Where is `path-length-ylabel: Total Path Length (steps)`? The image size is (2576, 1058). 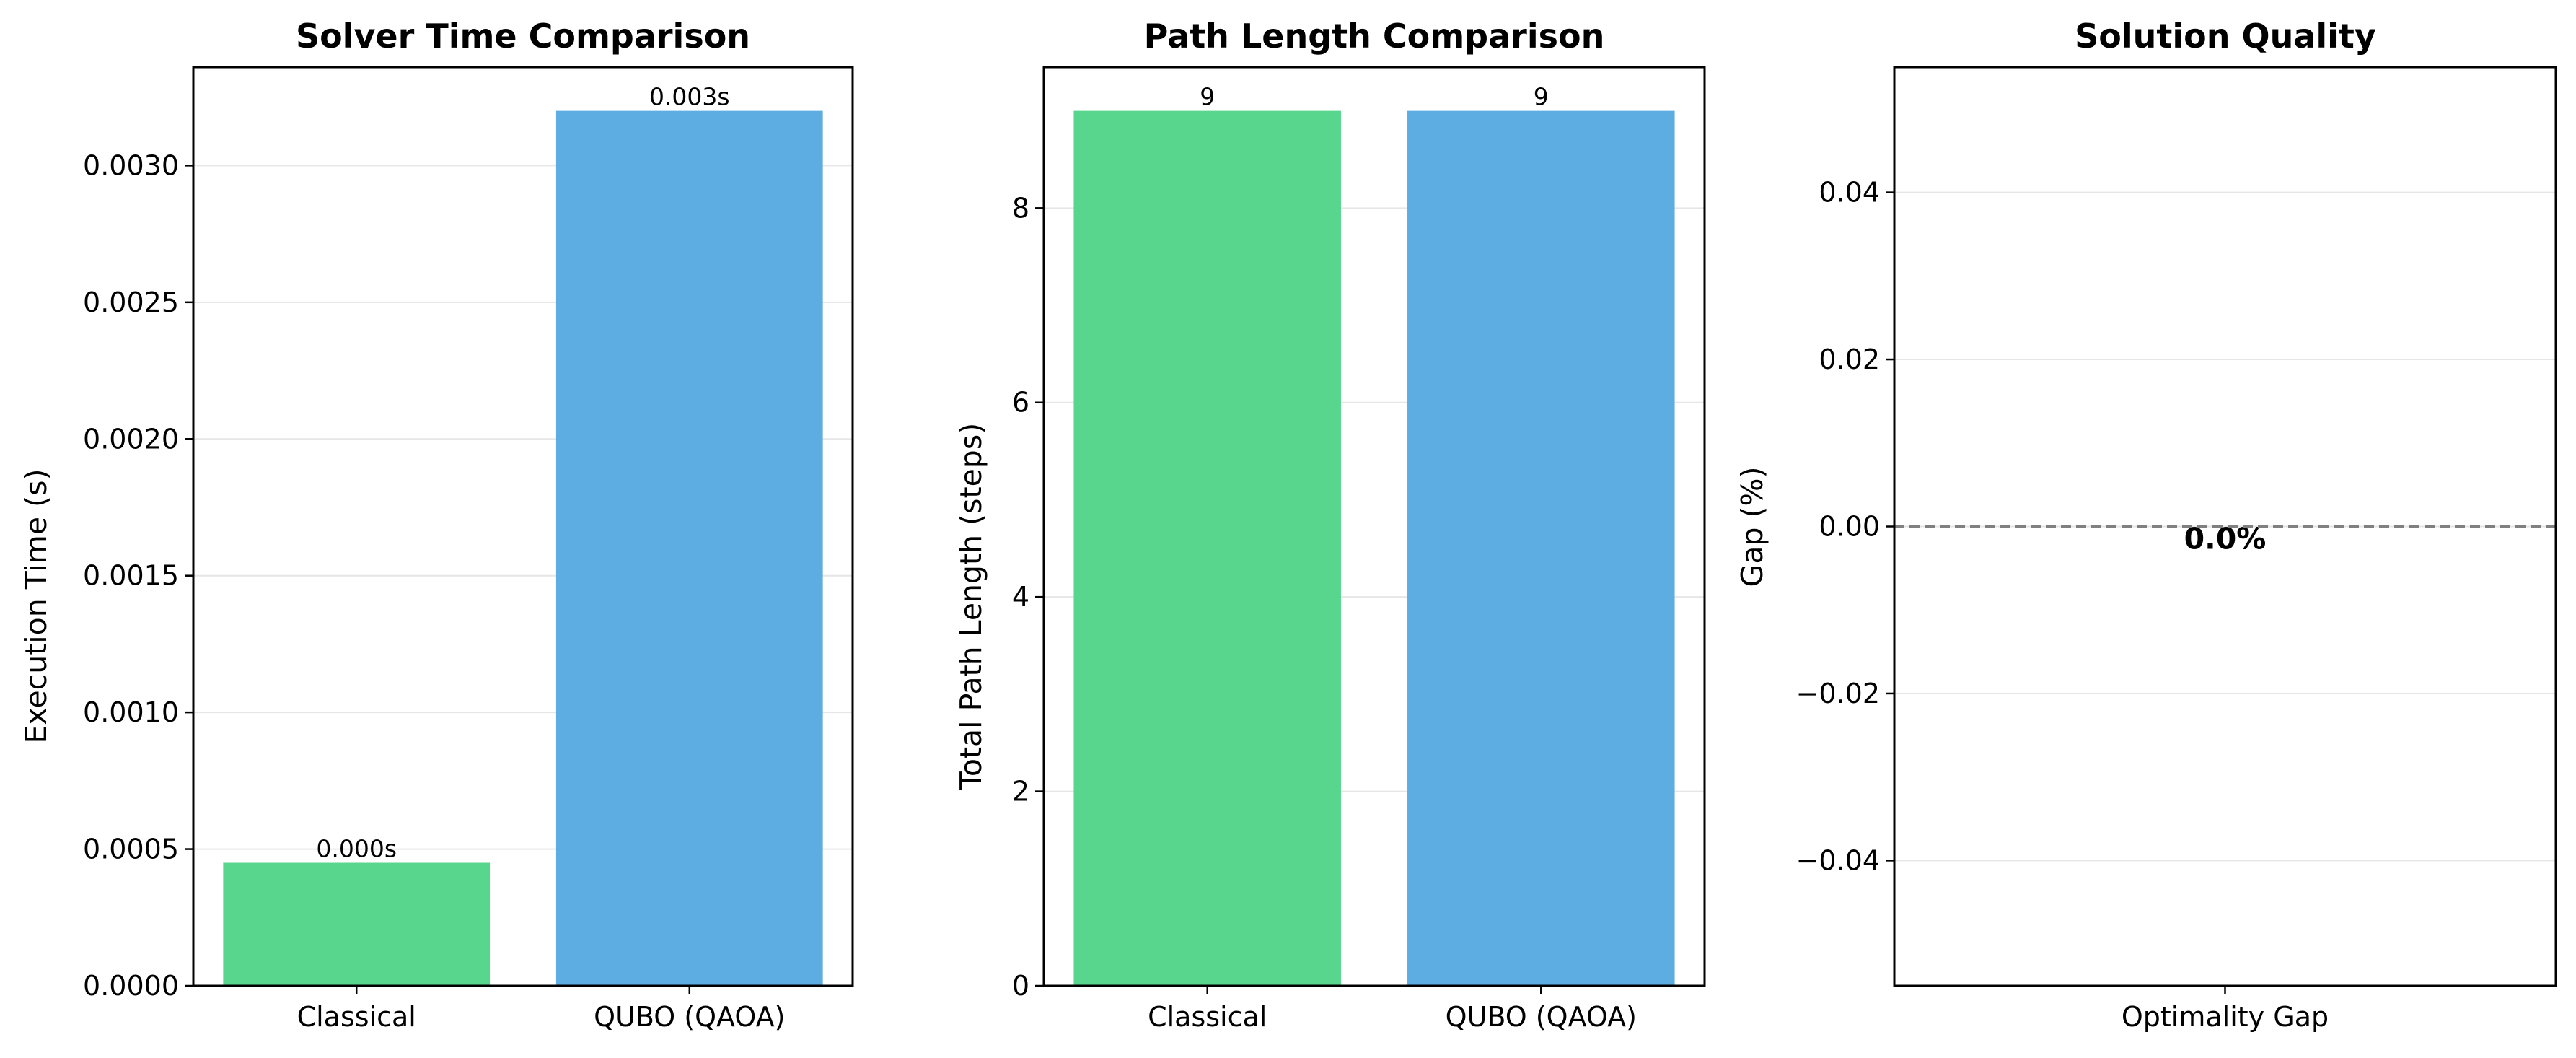 path-length-ylabel: Total Path Length (steps) is located at coordinates (971, 606).